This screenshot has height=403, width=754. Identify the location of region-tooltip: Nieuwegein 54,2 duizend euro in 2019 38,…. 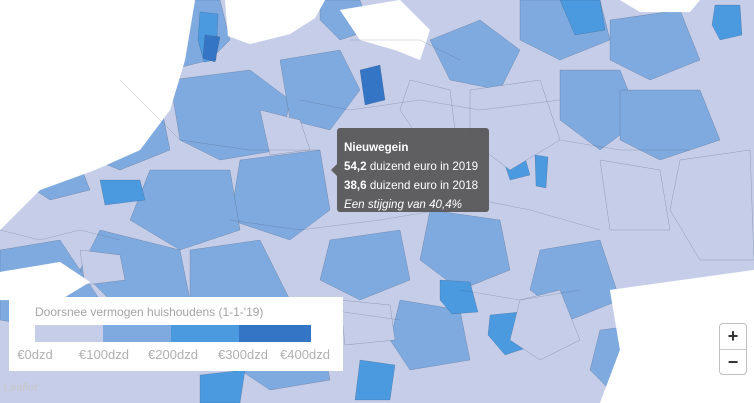
(410, 170).